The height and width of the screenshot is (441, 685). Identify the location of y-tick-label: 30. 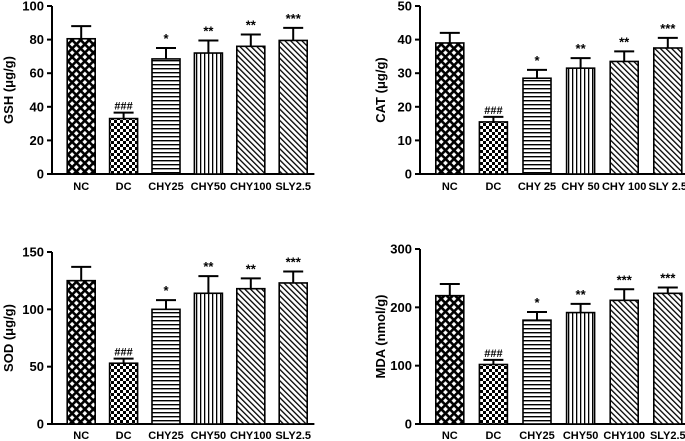
(405, 73).